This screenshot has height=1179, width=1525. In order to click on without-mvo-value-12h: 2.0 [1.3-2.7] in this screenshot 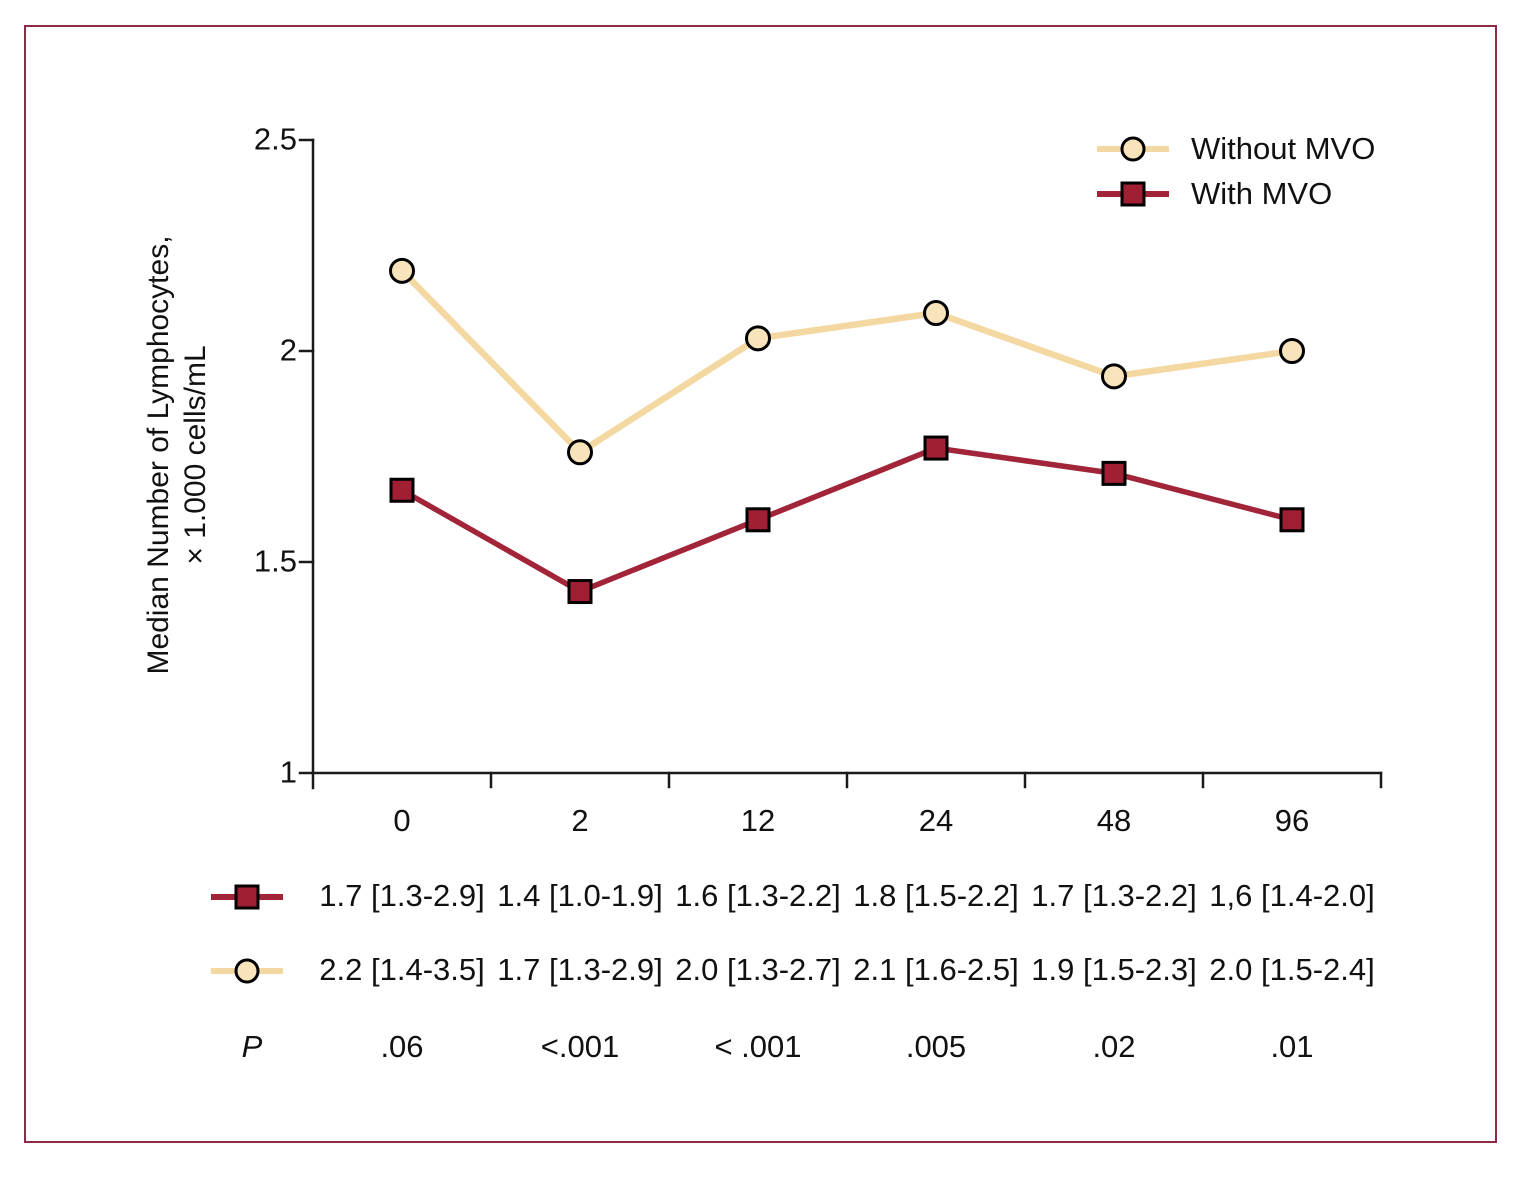, I will do `click(758, 969)`.